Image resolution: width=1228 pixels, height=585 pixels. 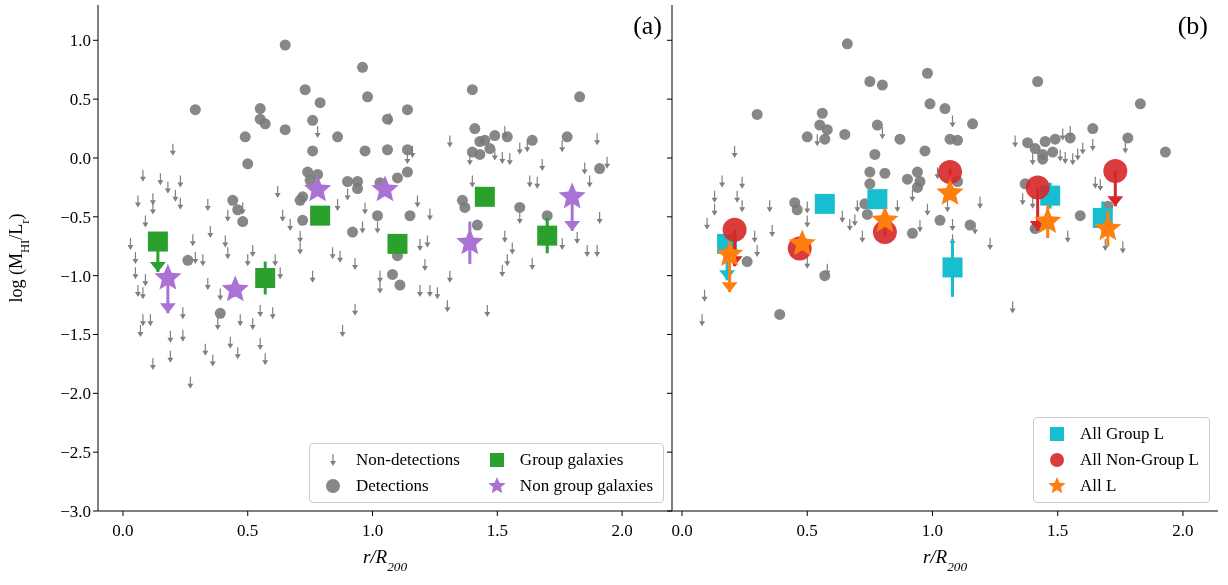 I want to click on y-tick-label: 0.0, so click(x=80, y=158).